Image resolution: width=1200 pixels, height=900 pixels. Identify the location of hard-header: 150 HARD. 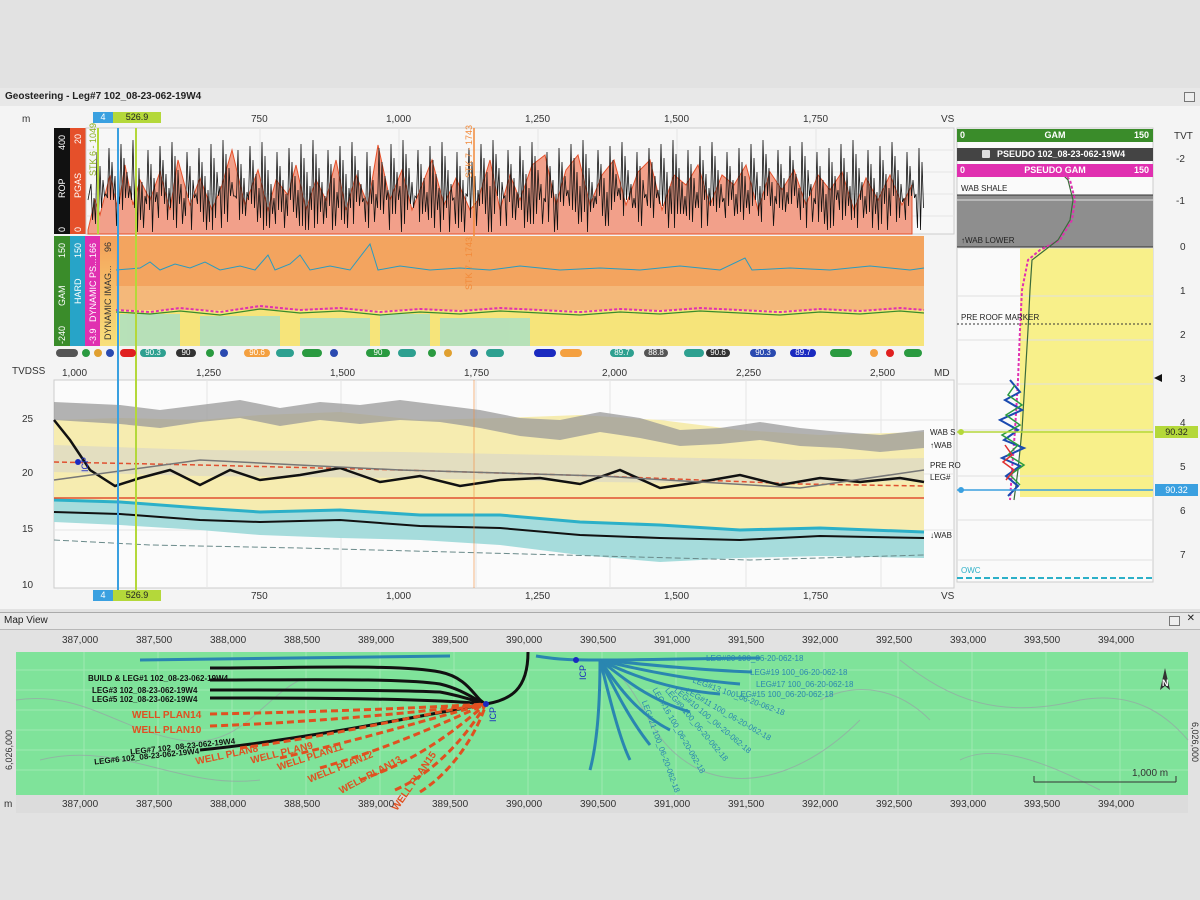
(77, 291).